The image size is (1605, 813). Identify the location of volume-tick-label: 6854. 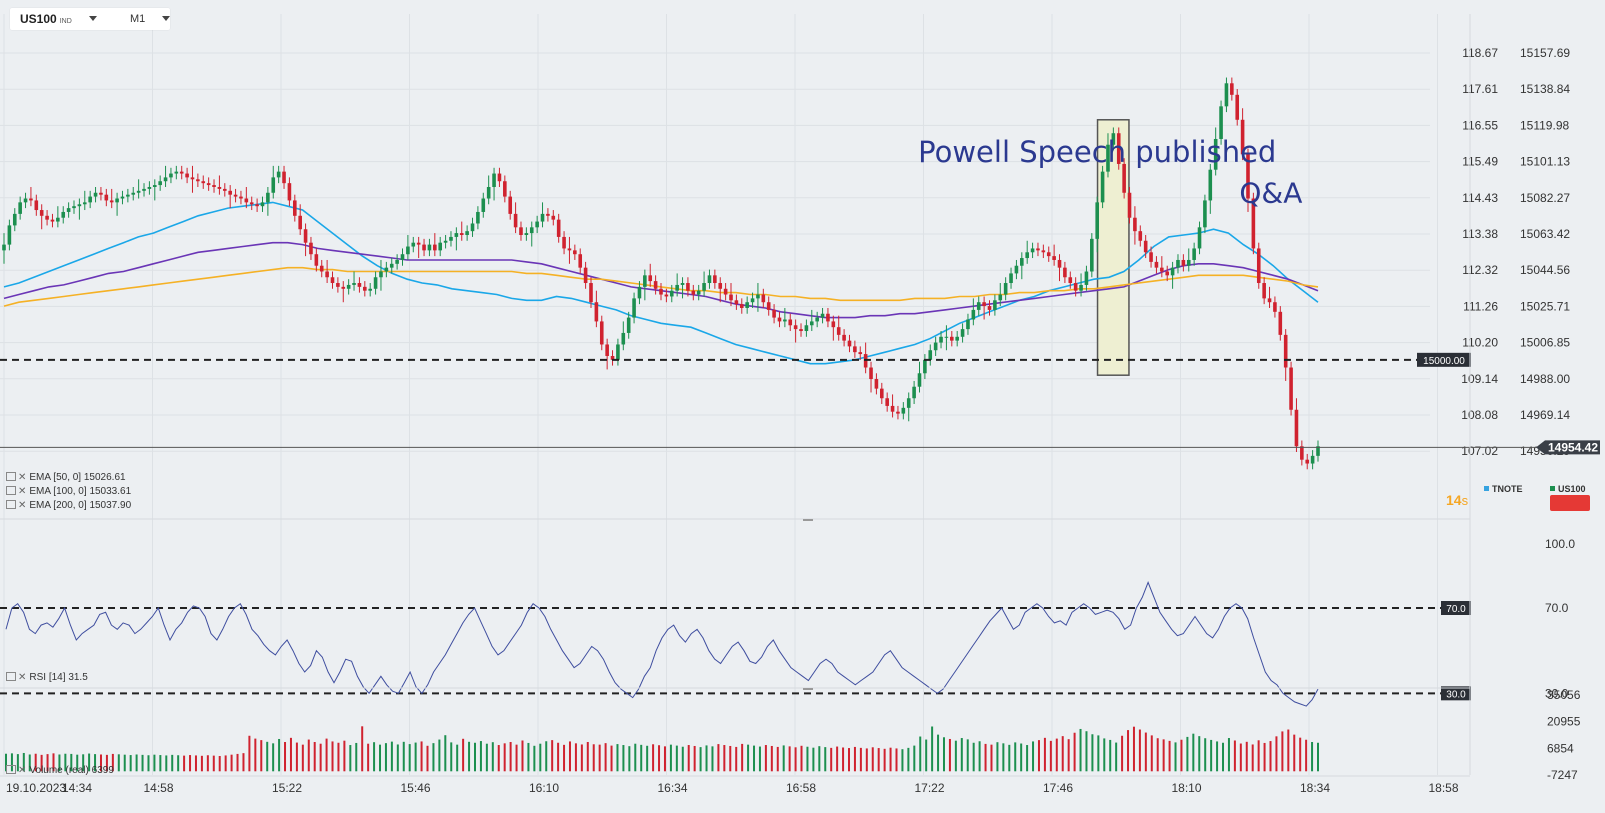
(1560, 748).